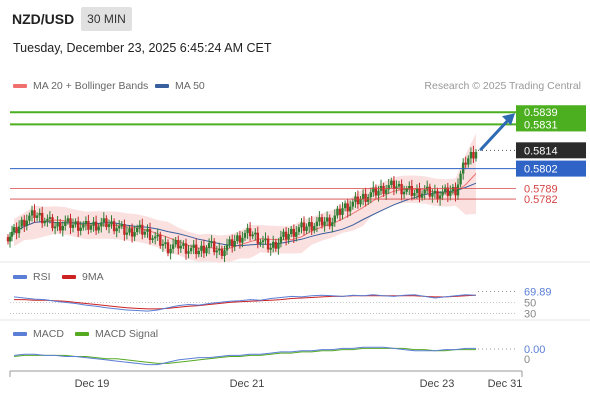  Describe the element at coordinates (106, 19) in the screenshot. I see `timeframe-badge: 30 MIN` at that location.